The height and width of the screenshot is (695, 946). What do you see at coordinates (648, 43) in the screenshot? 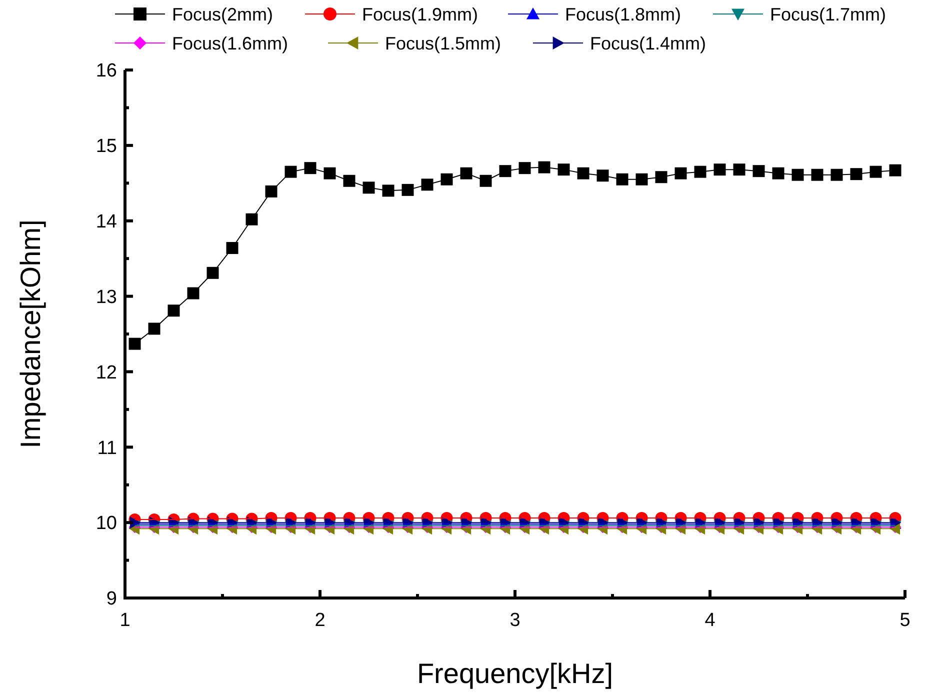
I see `legend-label: Focus(1.4mm)` at bounding box center [648, 43].